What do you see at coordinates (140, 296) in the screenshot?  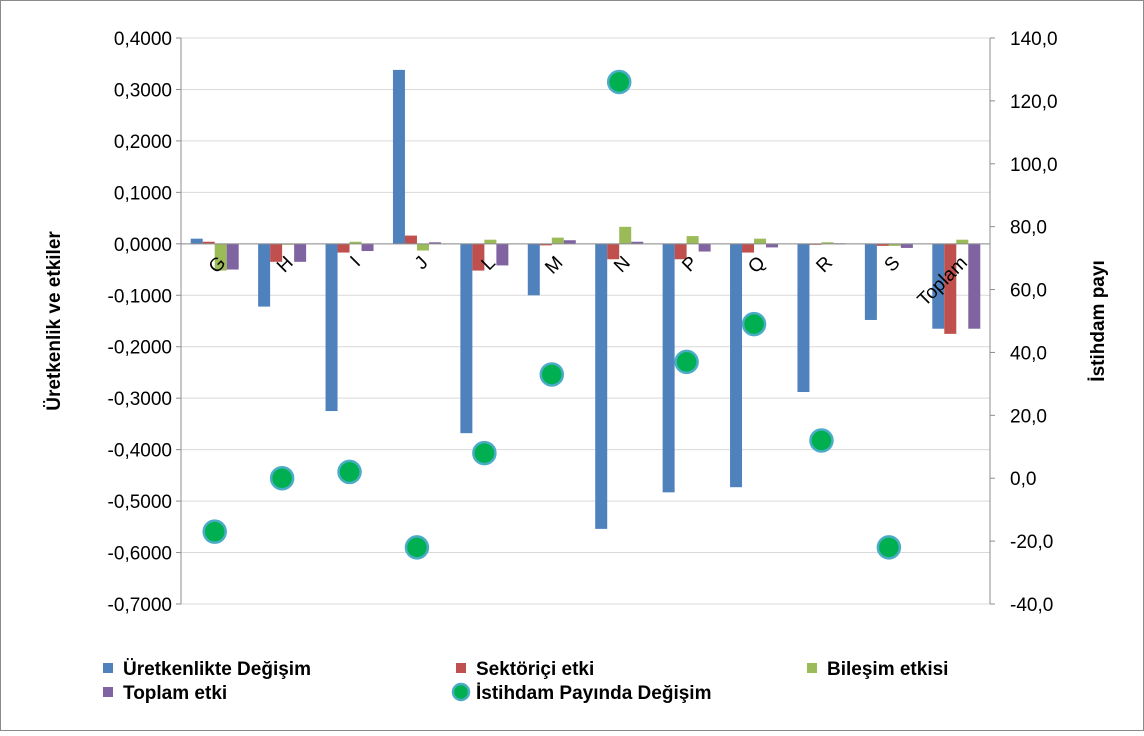 I see `left-tick-label: -0,1000` at bounding box center [140, 296].